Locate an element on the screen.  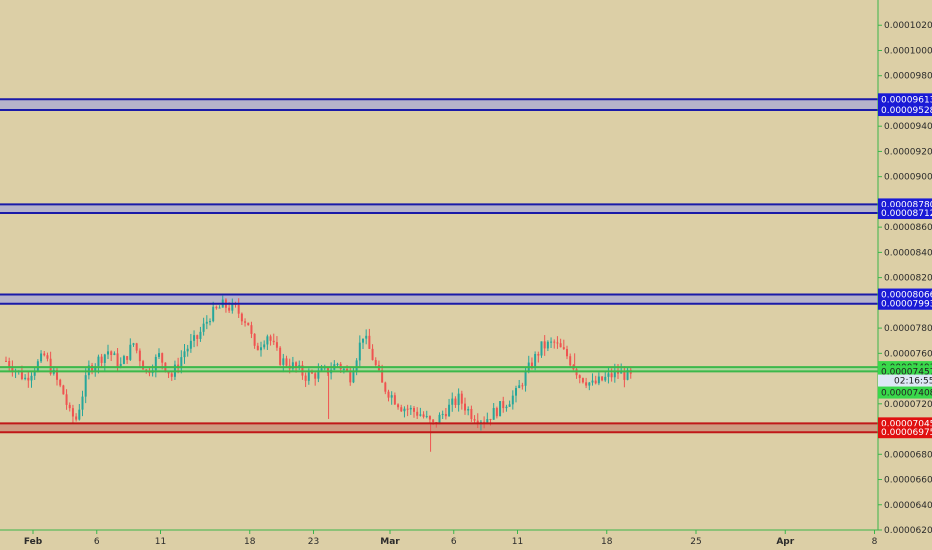
x-tick-label: 8 is located at coordinates (875, 542).